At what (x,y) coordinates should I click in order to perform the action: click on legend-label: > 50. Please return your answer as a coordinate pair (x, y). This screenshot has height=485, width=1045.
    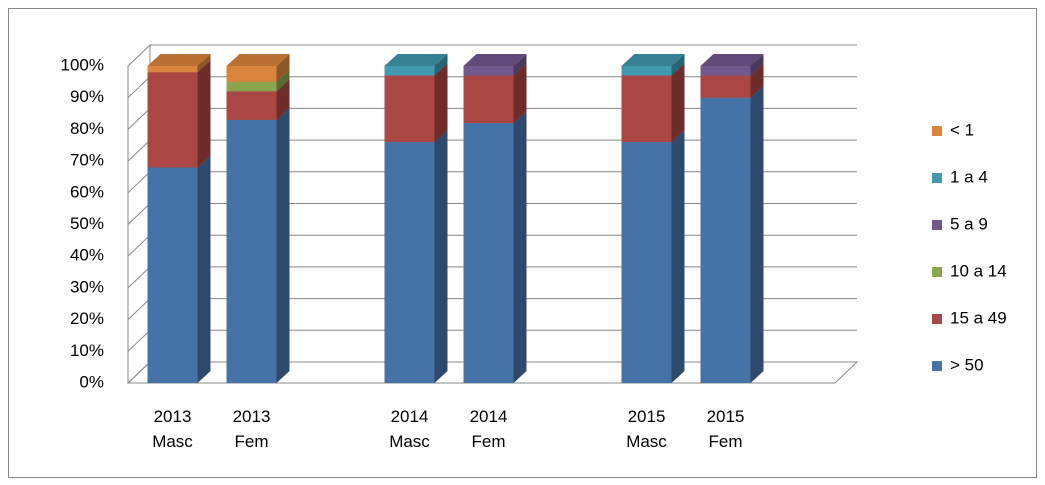
    Looking at the image, I should click on (967, 364).